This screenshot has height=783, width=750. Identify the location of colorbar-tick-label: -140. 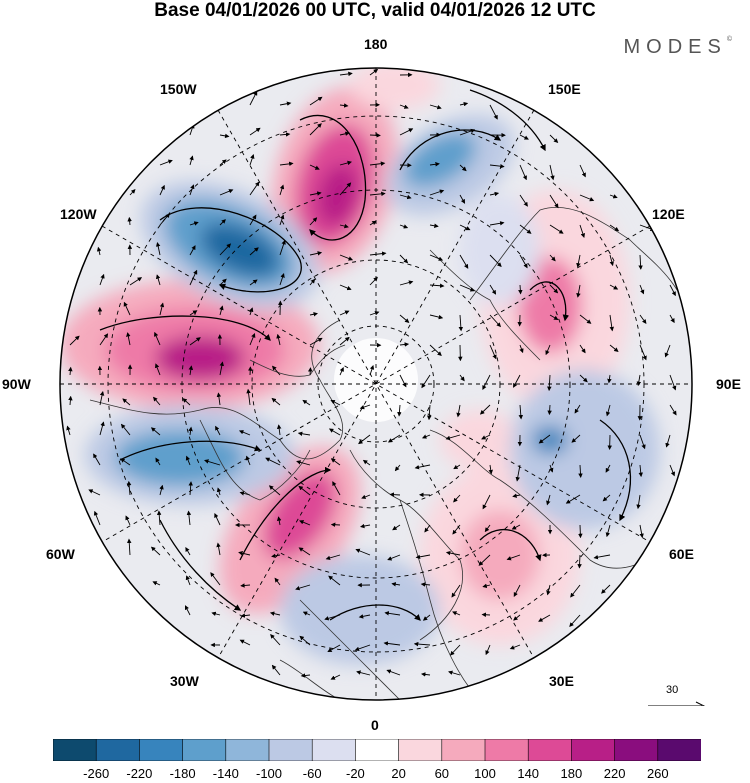
(225, 773).